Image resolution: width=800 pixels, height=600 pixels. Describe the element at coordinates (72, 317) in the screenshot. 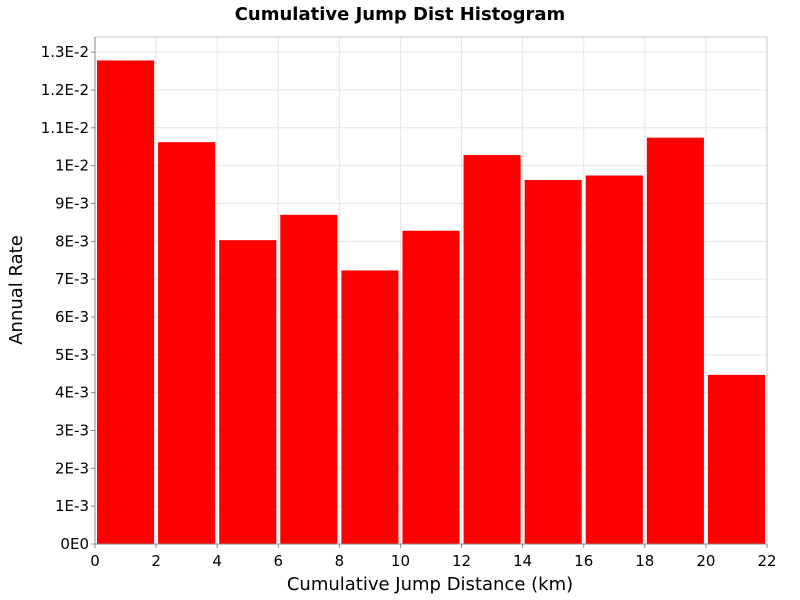

I see `y-tick-label: 6E-3` at that location.